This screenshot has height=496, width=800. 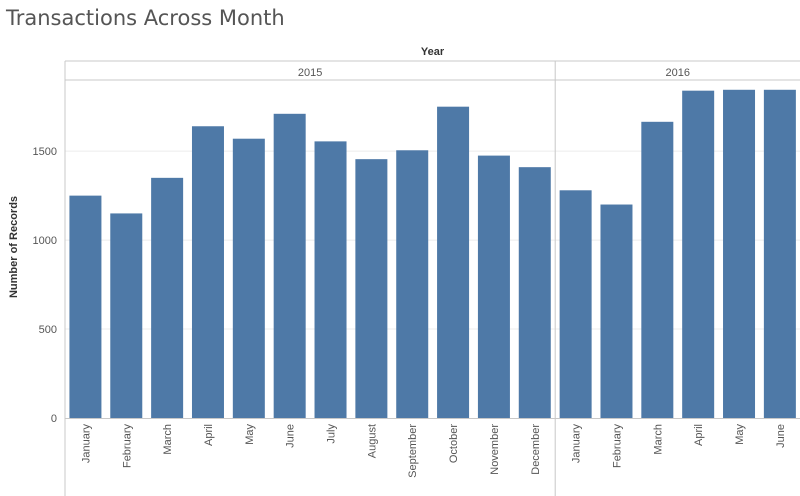 I want to click on x-tick-label: November, so click(x=495, y=449).